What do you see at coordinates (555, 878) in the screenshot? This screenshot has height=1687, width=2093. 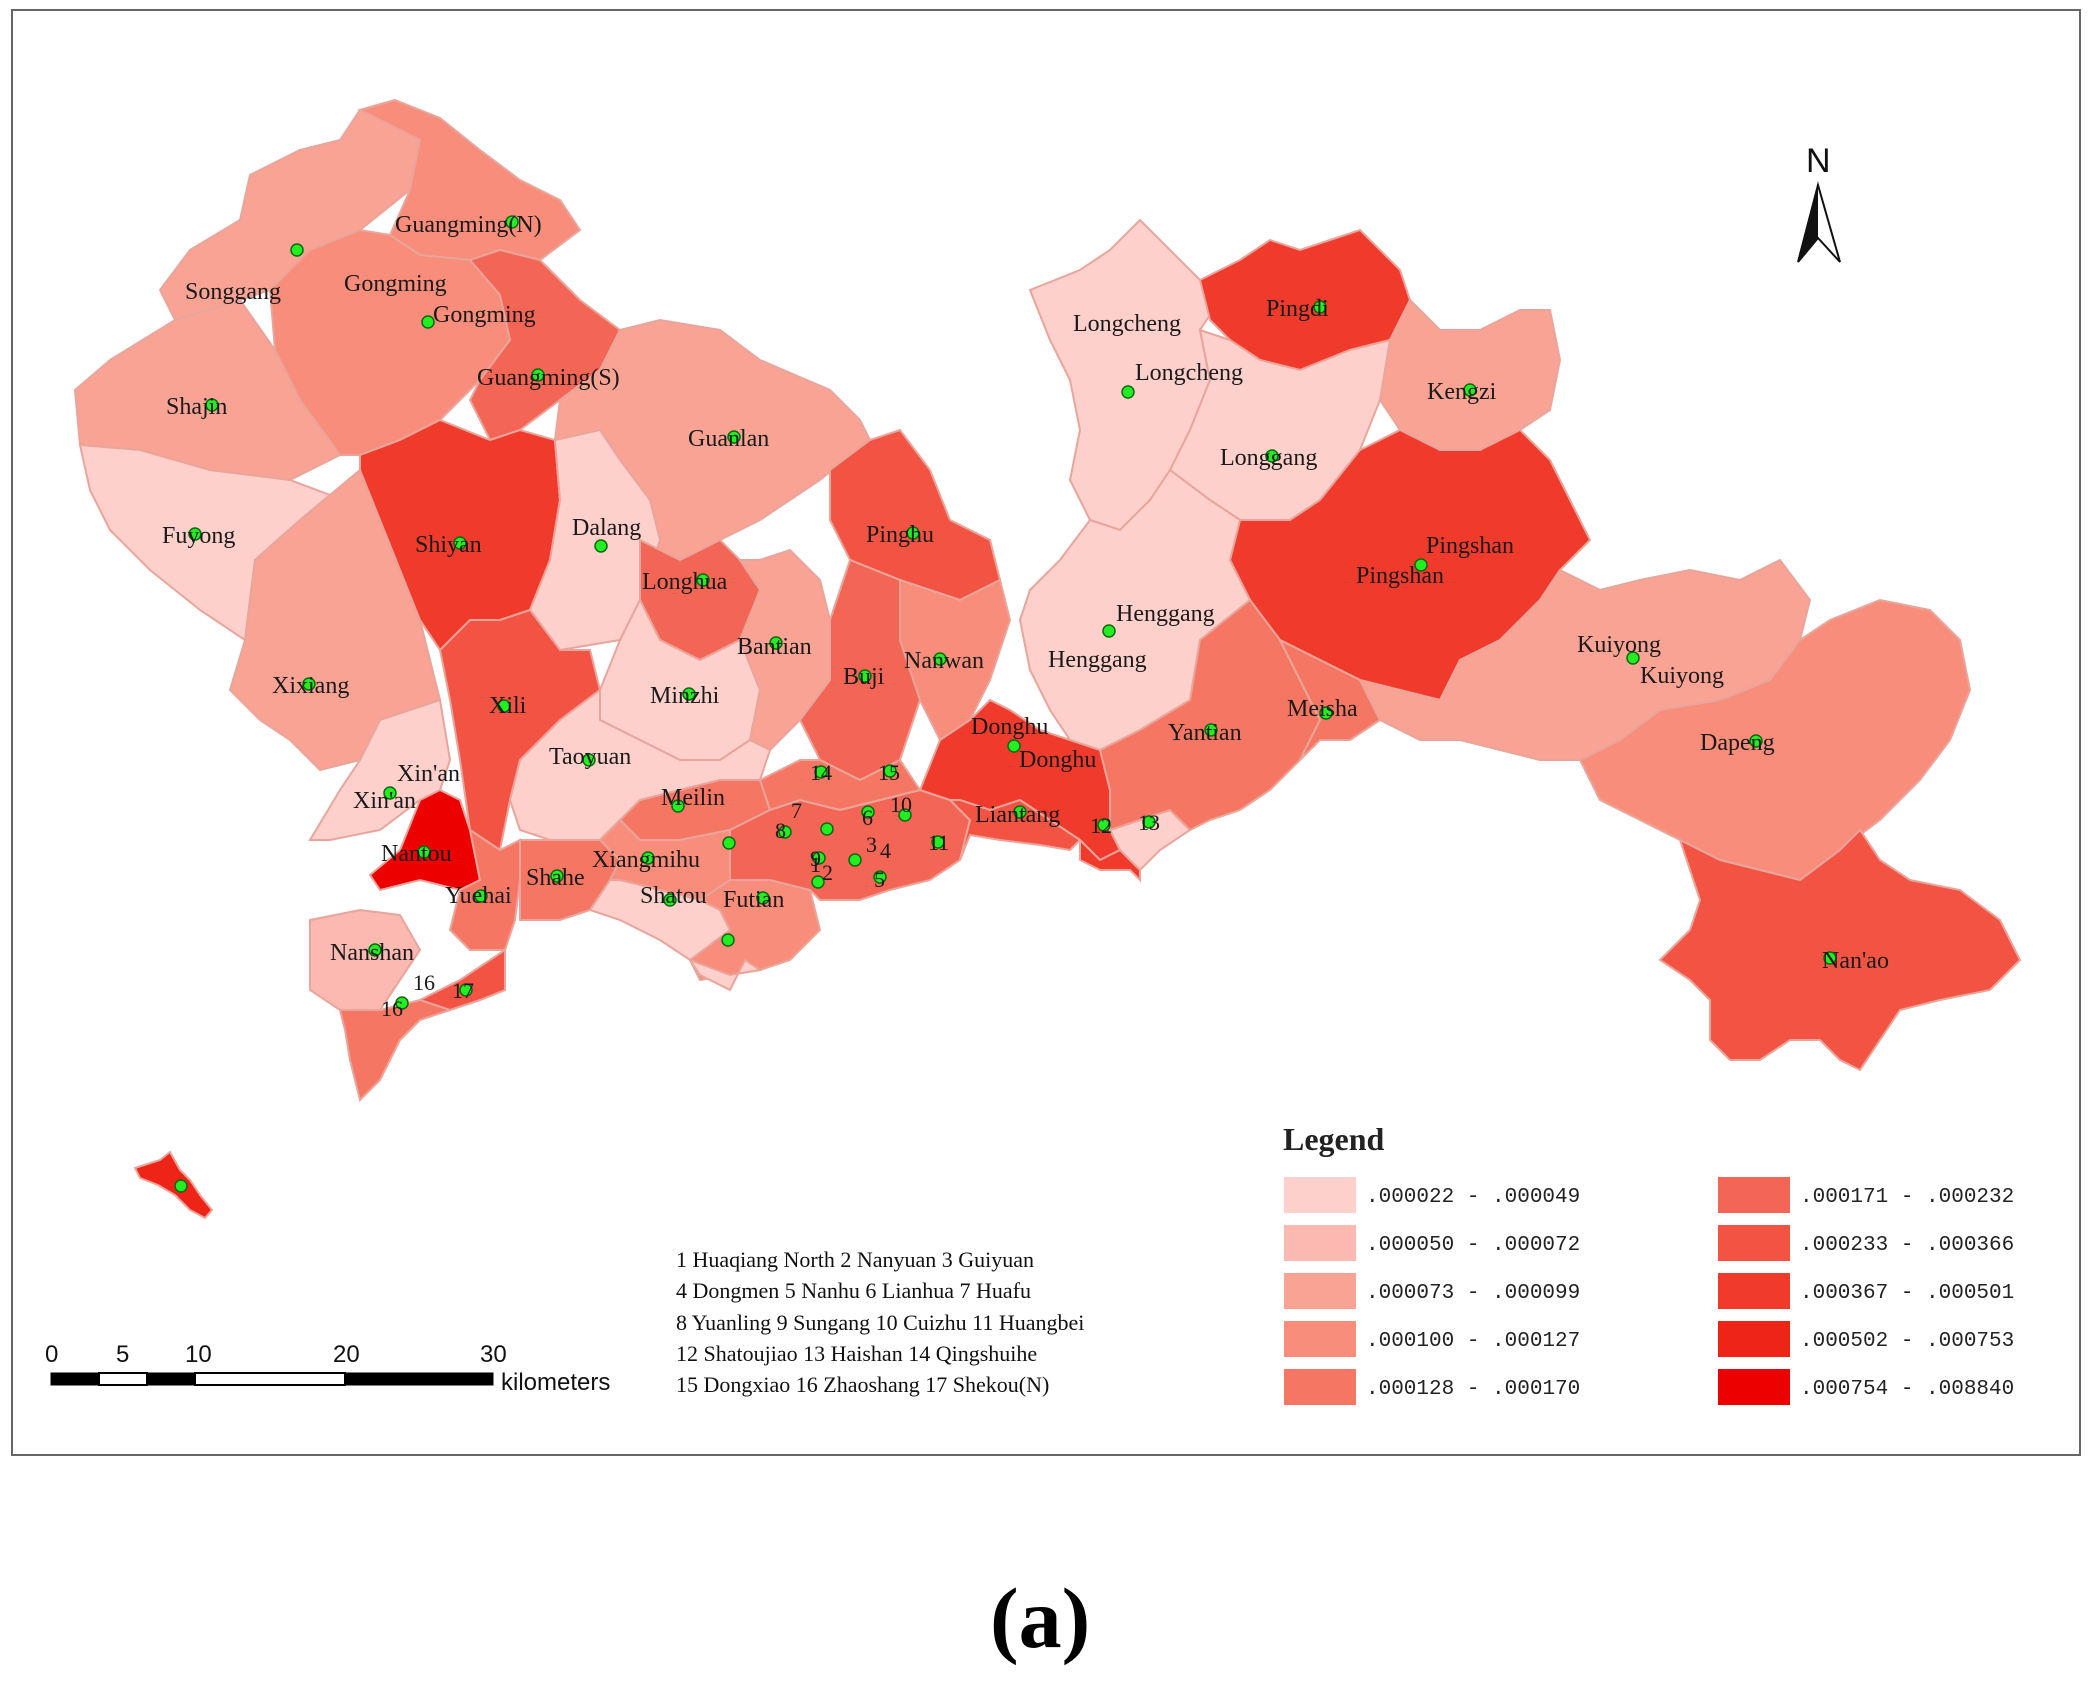 I see `label-shahe: Shahe` at bounding box center [555, 878].